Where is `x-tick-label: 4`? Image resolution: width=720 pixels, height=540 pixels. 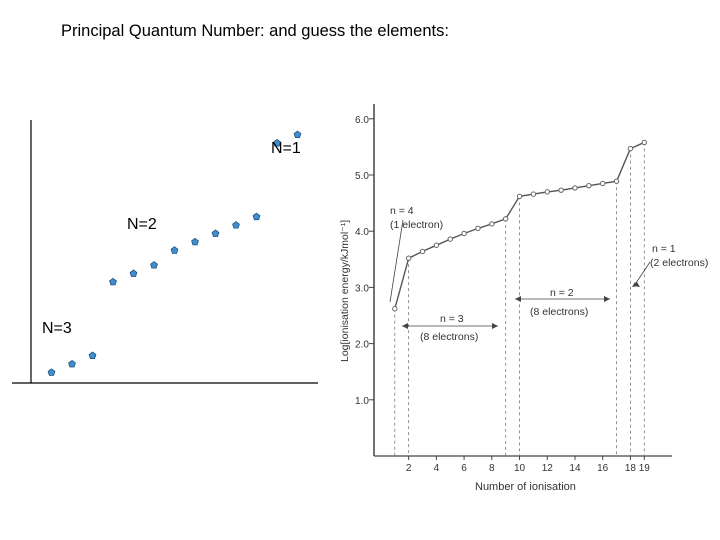
x-tick-label: 4 is located at coordinates (437, 468).